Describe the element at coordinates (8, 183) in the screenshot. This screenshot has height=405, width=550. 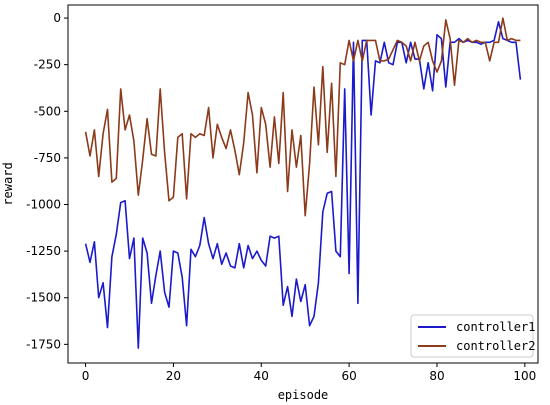
I see `y-axis-label: reward` at that location.